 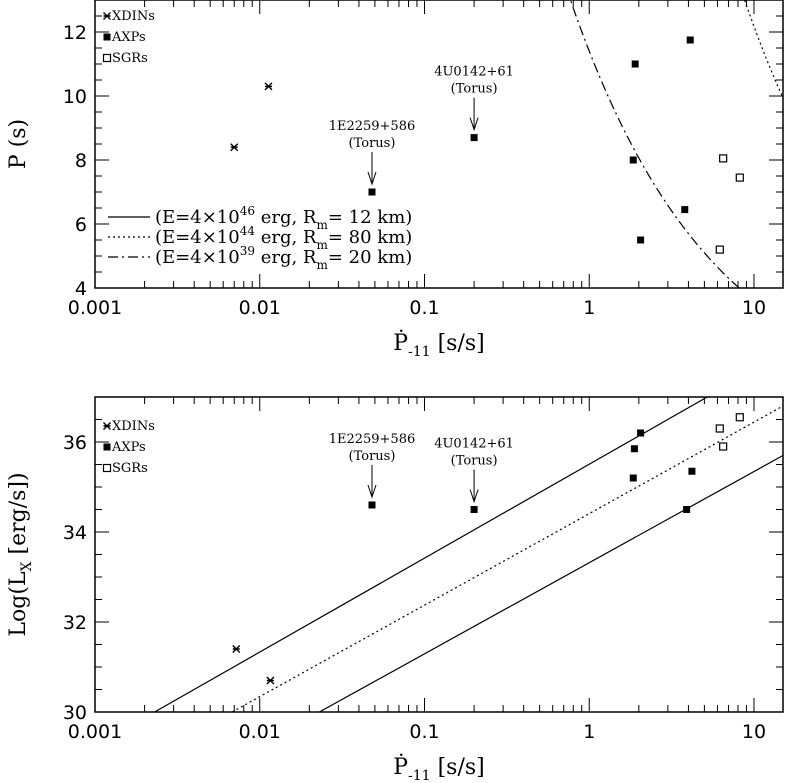 I want to click on y-tick-label: 30, so click(x=75, y=713).